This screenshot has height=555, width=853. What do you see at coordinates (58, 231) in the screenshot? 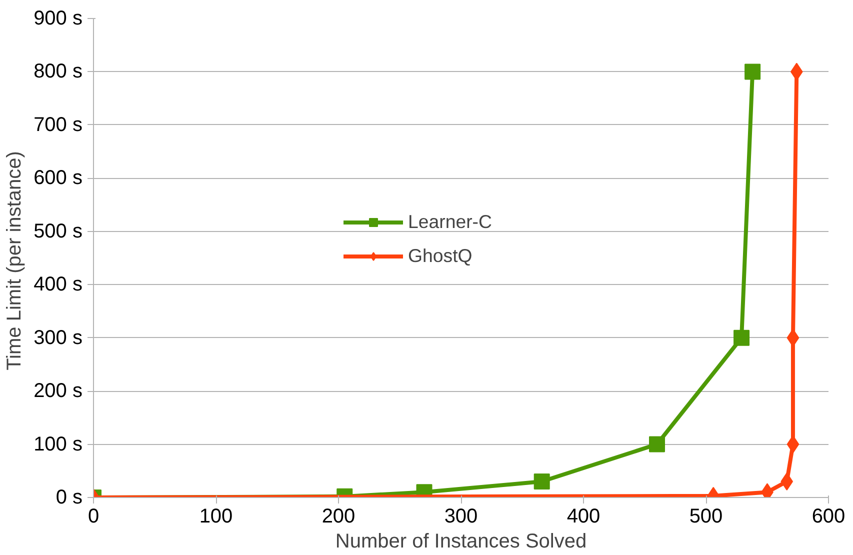
I see `y-tick-label: 500 s` at bounding box center [58, 231].